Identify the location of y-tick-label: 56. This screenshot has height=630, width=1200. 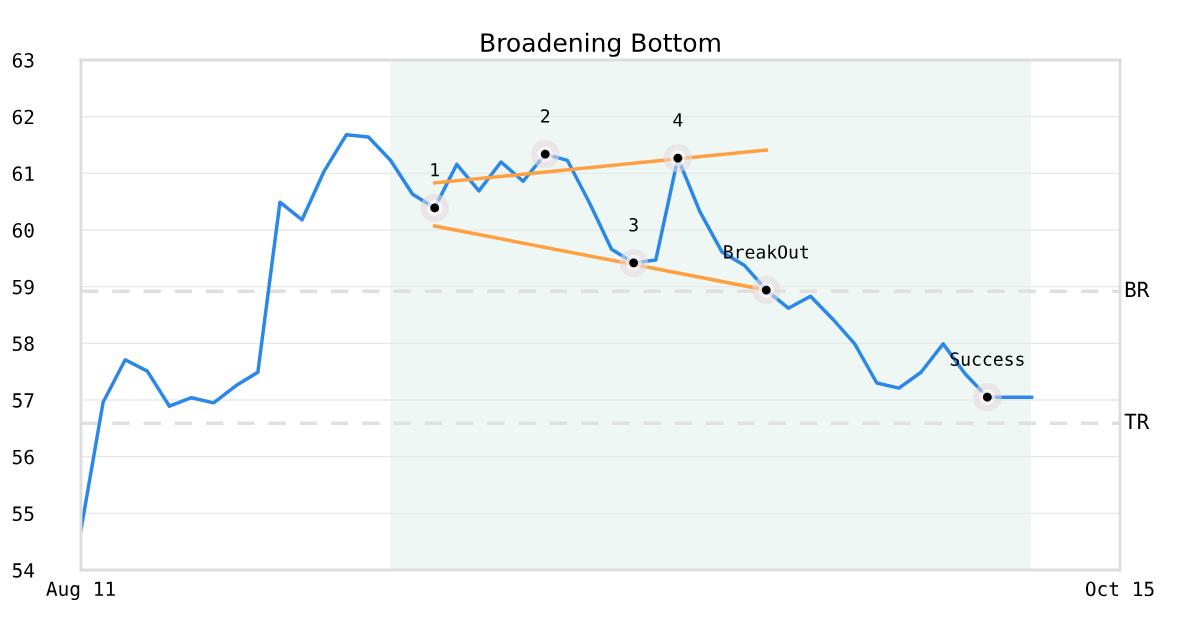
(23, 457).